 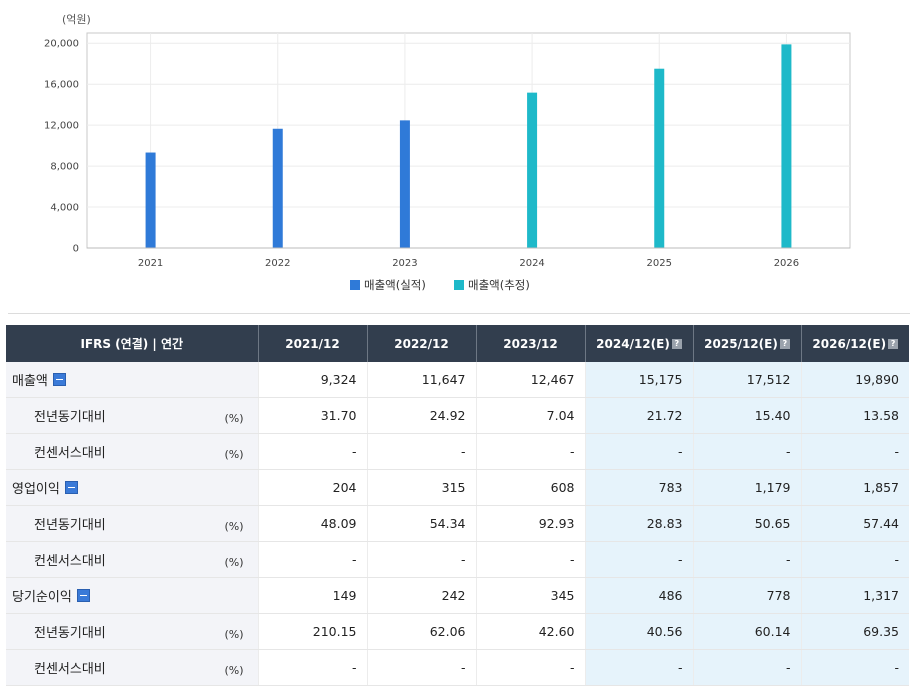 What do you see at coordinates (313, 487) in the screenshot?
I see `value-cell: 204` at bounding box center [313, 487].